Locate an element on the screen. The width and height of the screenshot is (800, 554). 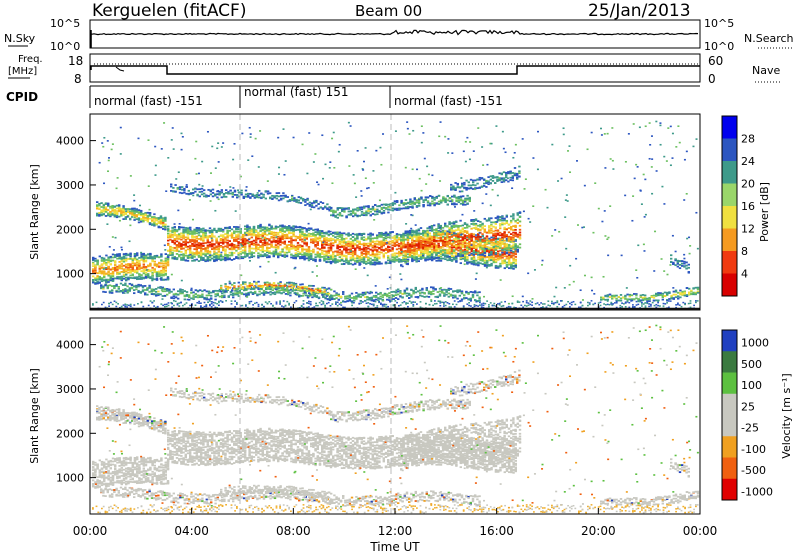
freq-left-tick-bottom: 8 is located at coordinates (78, 79).